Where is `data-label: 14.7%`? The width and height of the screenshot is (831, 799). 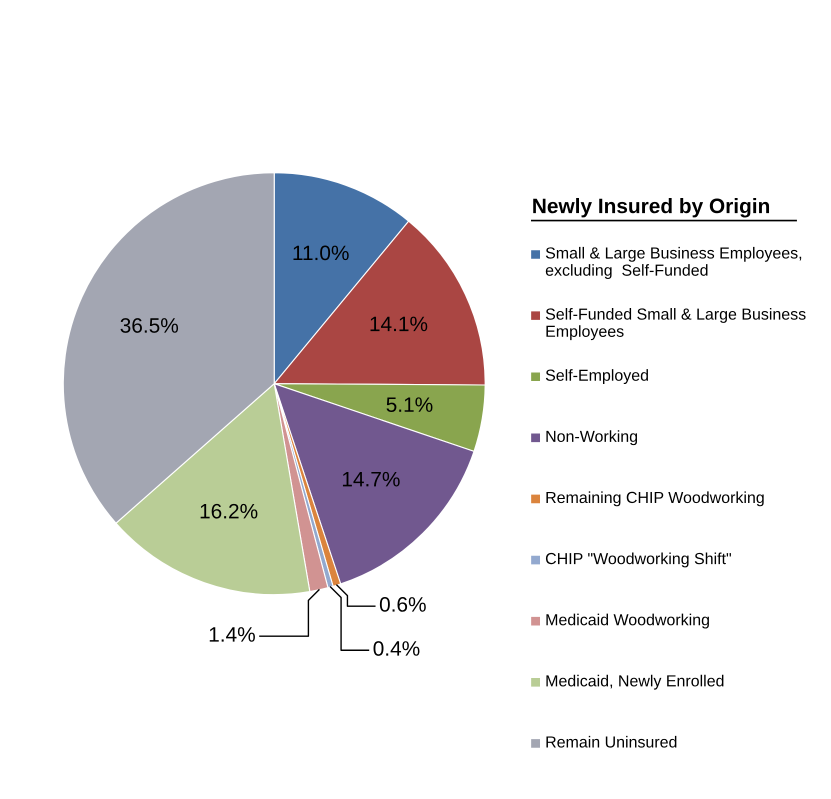
data-label: 14.7% is located at coordinates (371, 479).